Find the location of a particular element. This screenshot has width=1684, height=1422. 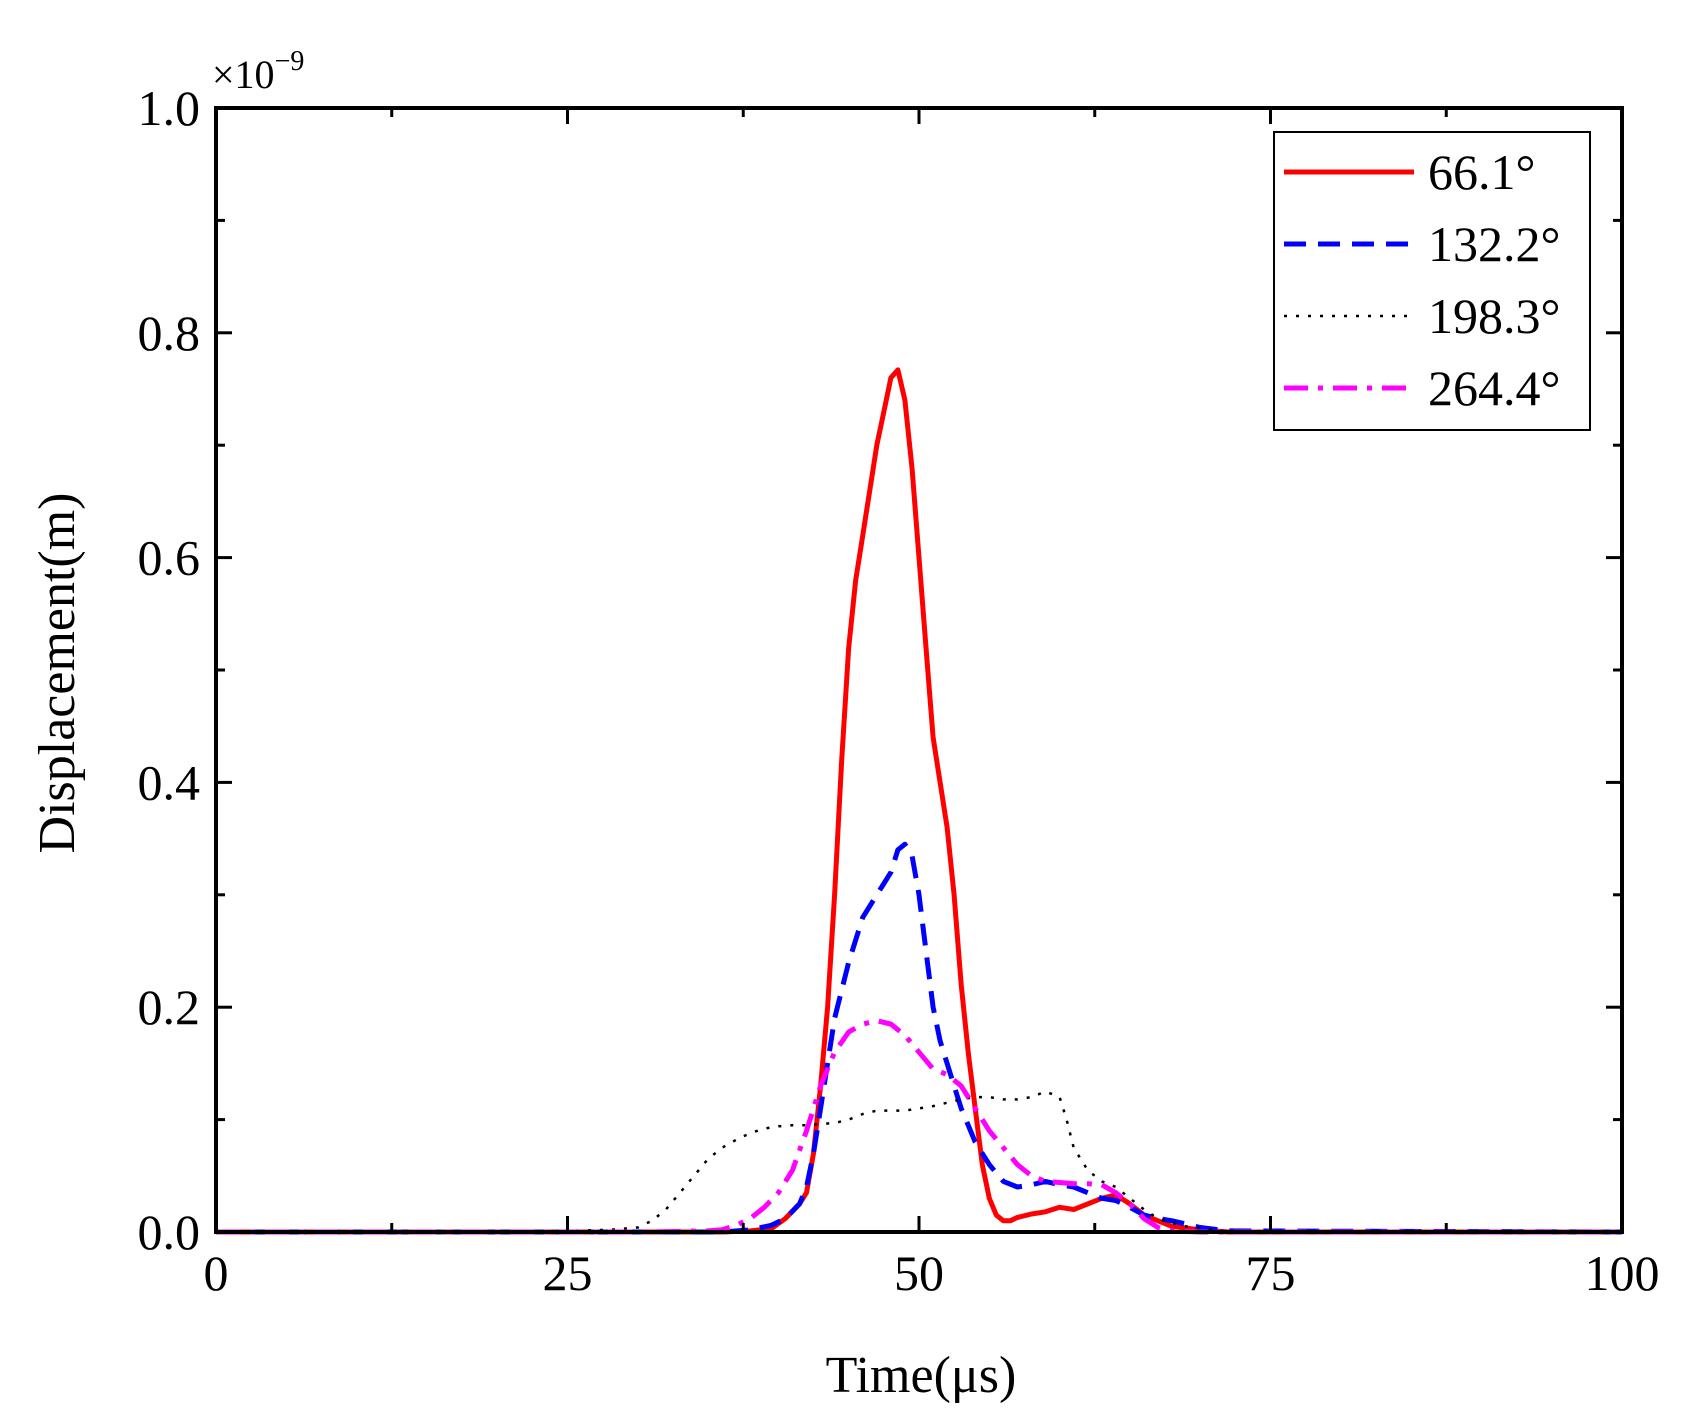

y-multiplier: ×10⁻⁹ is located at coordinates (258, 71).